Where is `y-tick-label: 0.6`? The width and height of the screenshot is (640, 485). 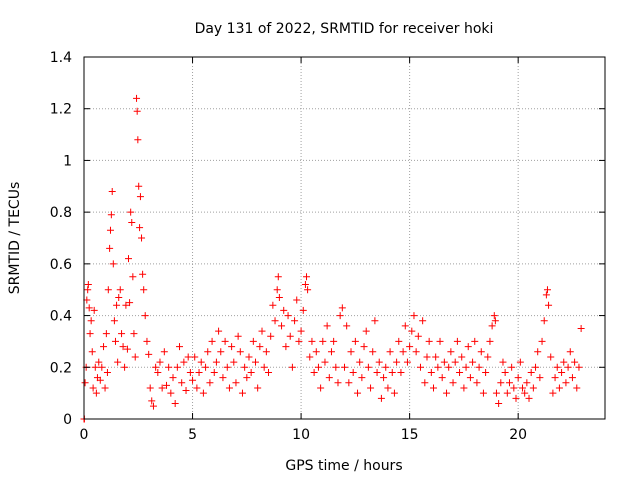 y-tick-label: 0.6 is located at coordinates (61, 265).